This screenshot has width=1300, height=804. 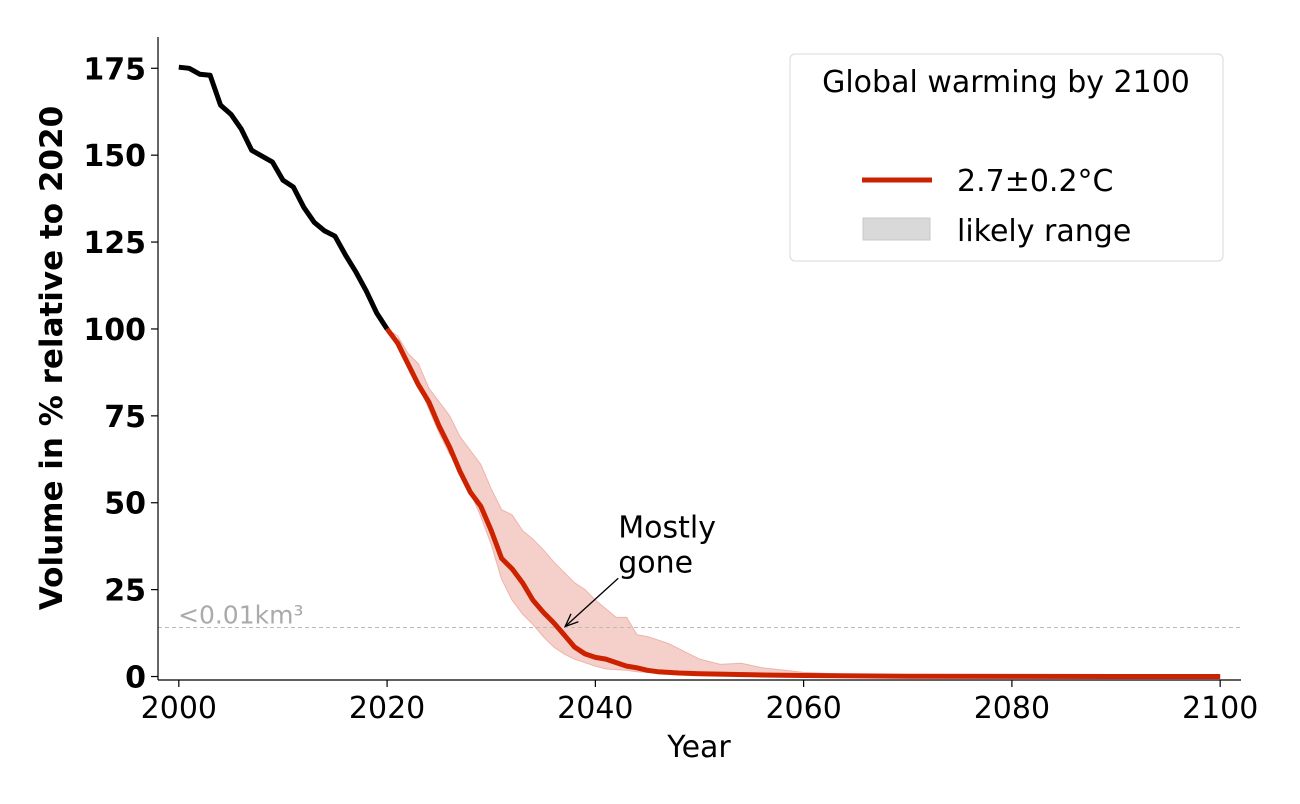 I want to click on y-tick-label: 0, so click(x=135, y=678).